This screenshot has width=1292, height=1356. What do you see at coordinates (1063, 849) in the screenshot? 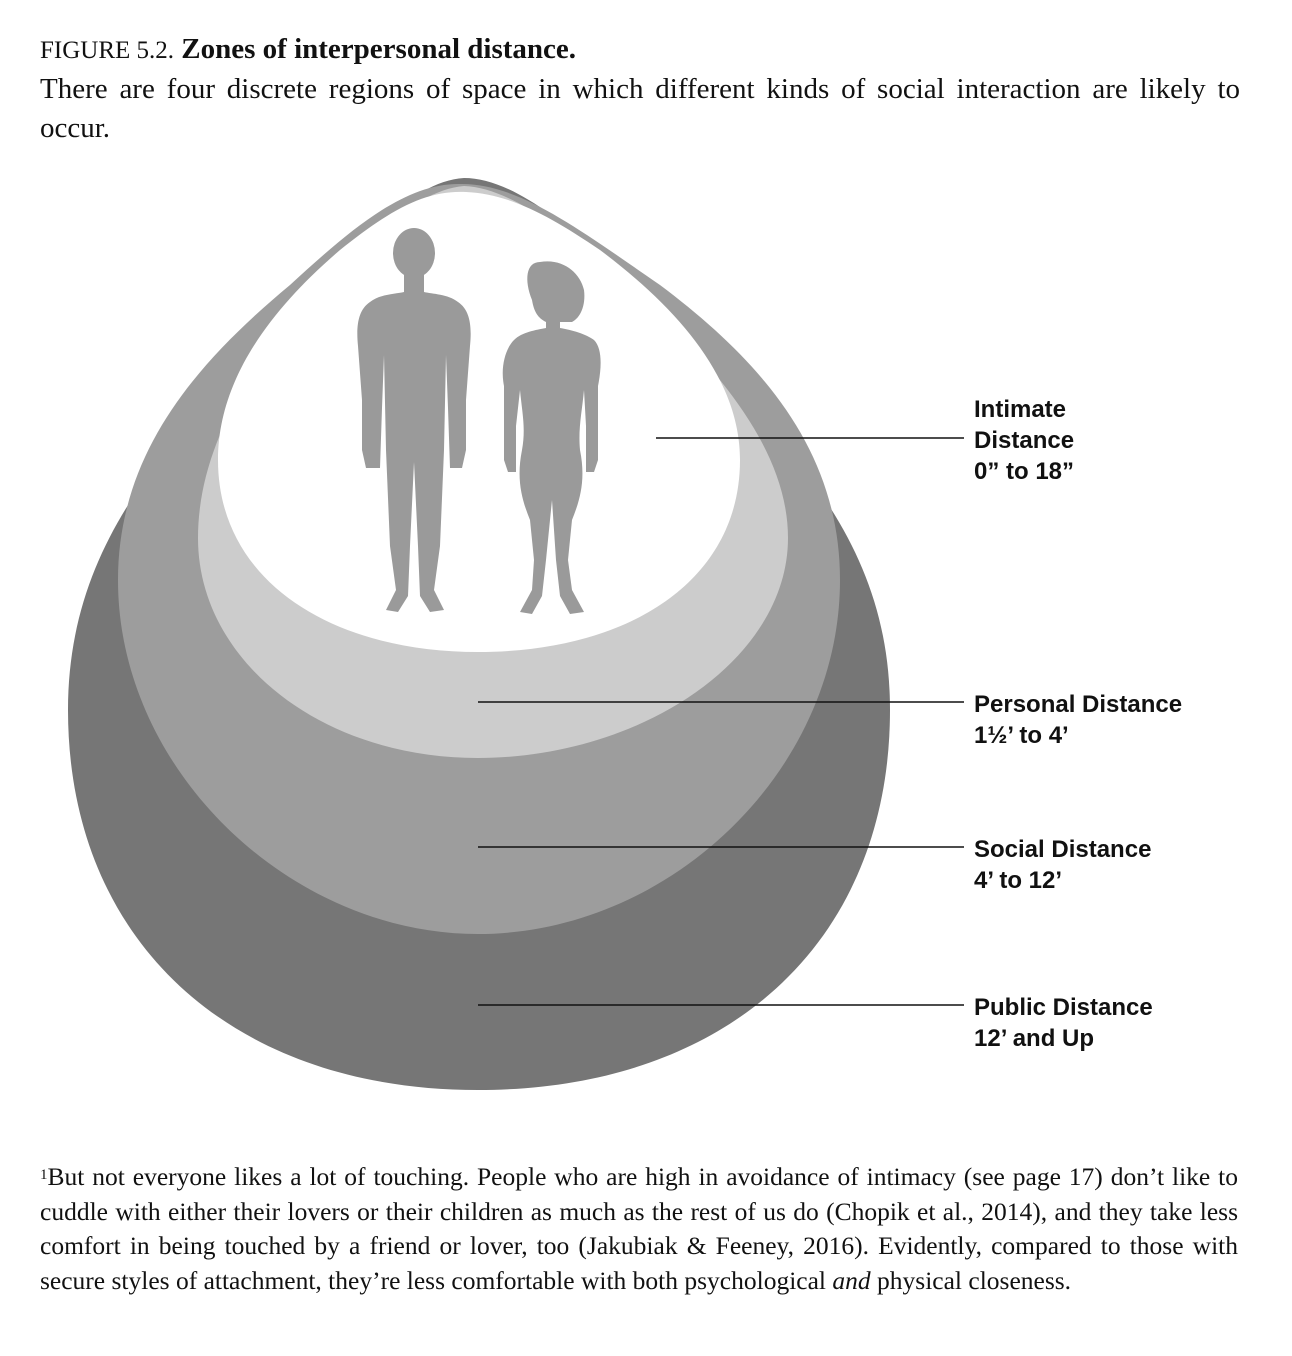
I see `social-label-name: Social Distance` at bounding box center [1063, 849].